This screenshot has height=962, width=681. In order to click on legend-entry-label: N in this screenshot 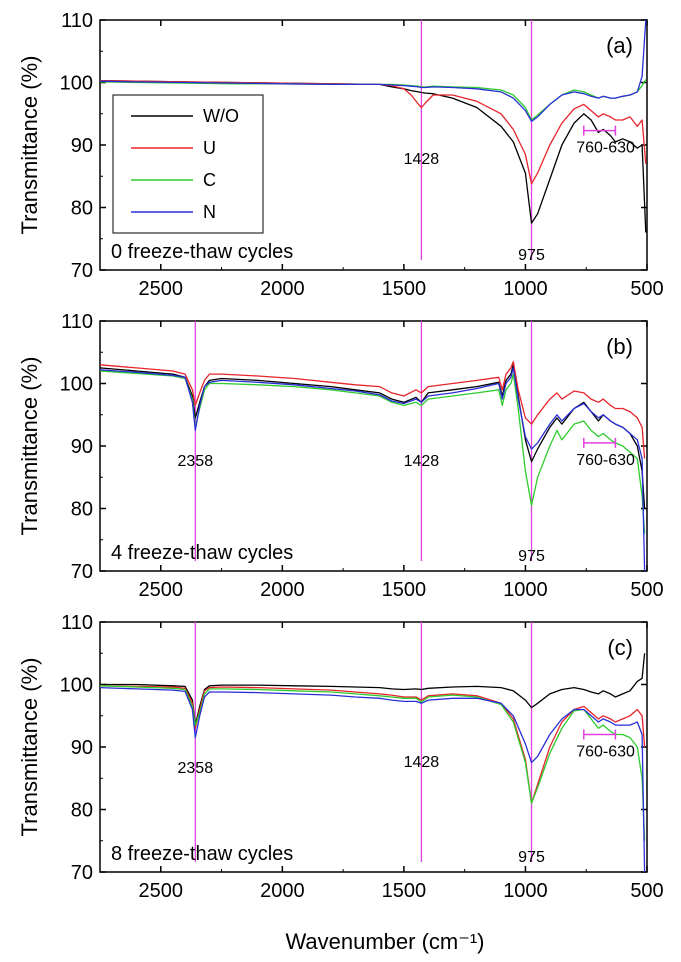, I will do `click(209, 212)`.